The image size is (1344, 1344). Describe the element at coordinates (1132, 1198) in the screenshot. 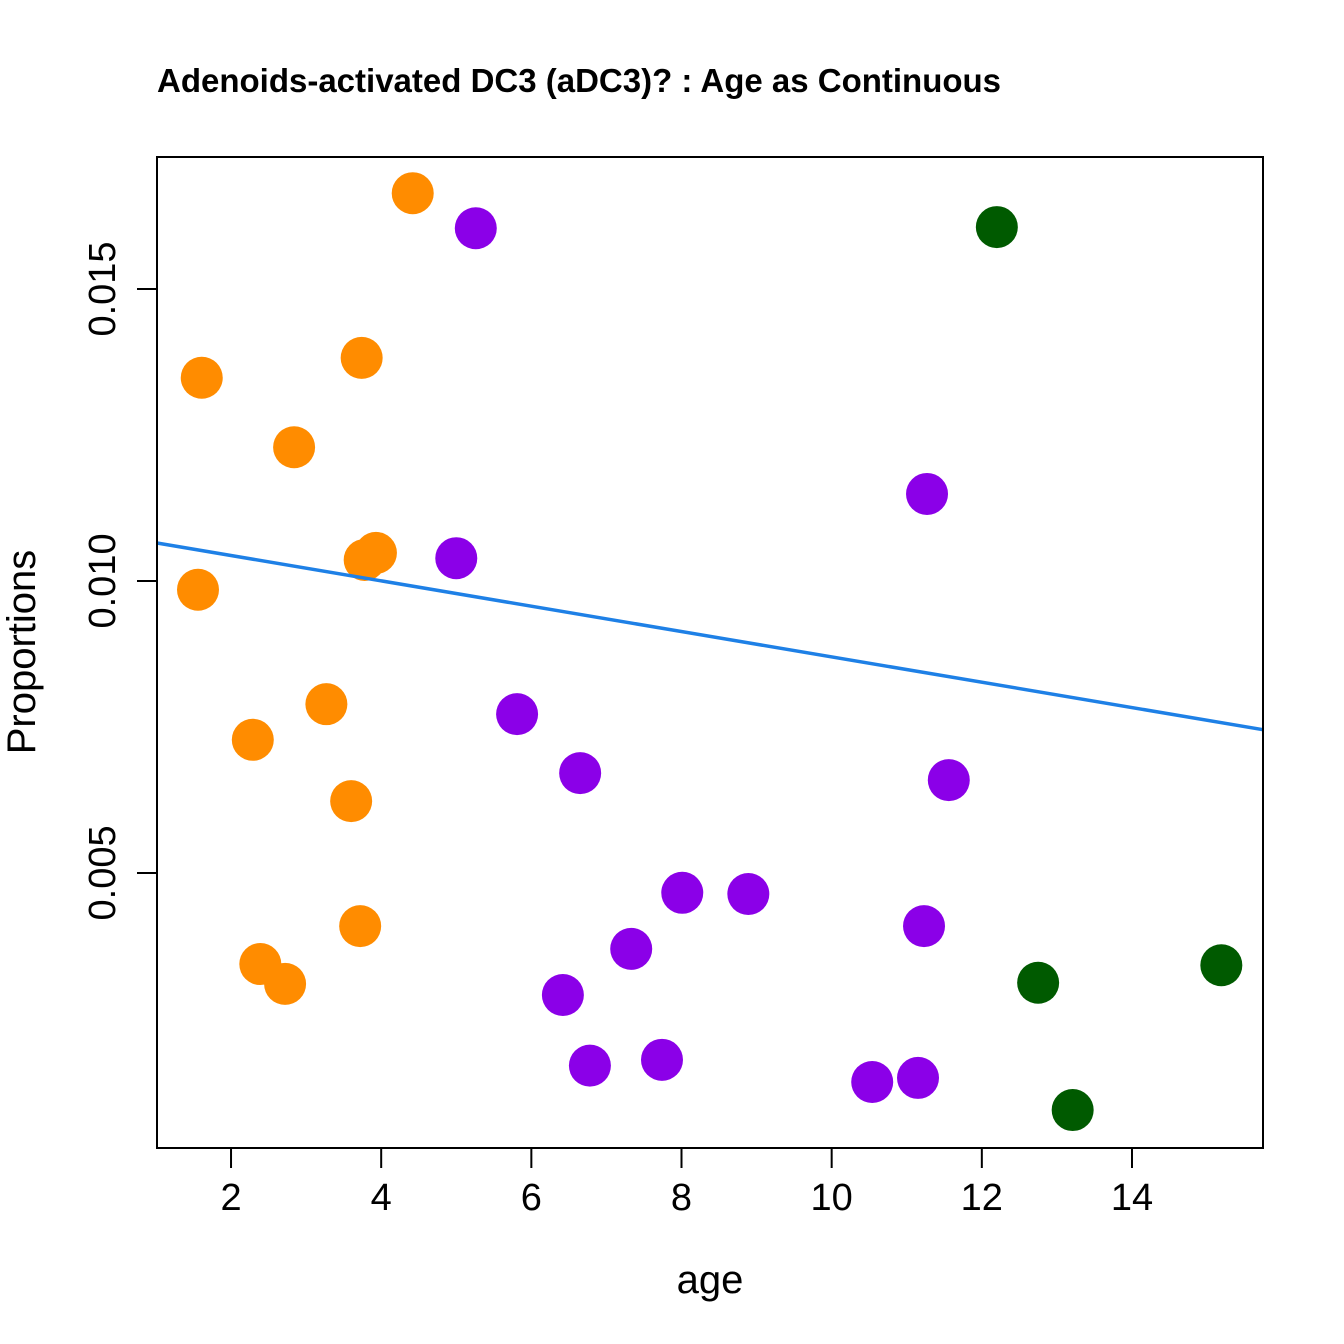

I see `x-tick-label: 14` at that location.